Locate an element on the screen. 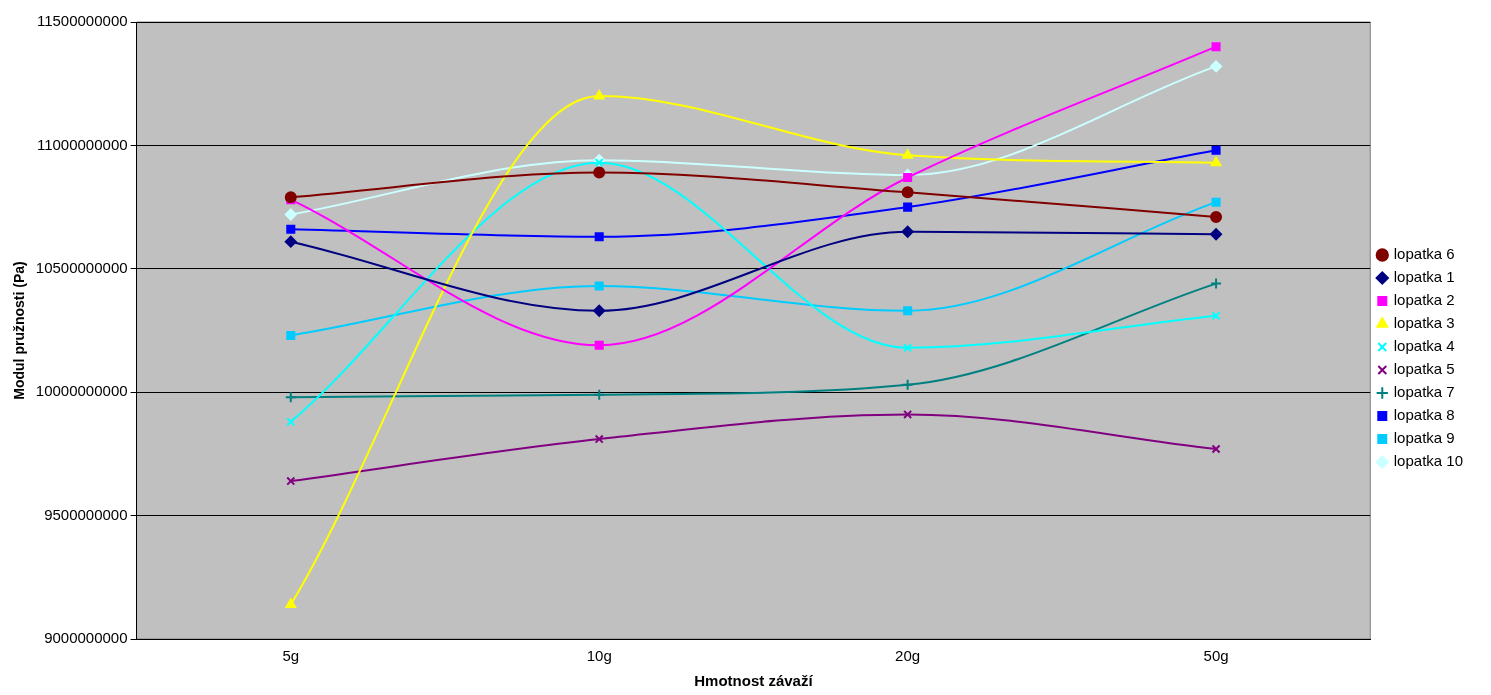 This screenshot has width=1491, height=695. x-tick-label: 20g is located at coordinates (908, 656).